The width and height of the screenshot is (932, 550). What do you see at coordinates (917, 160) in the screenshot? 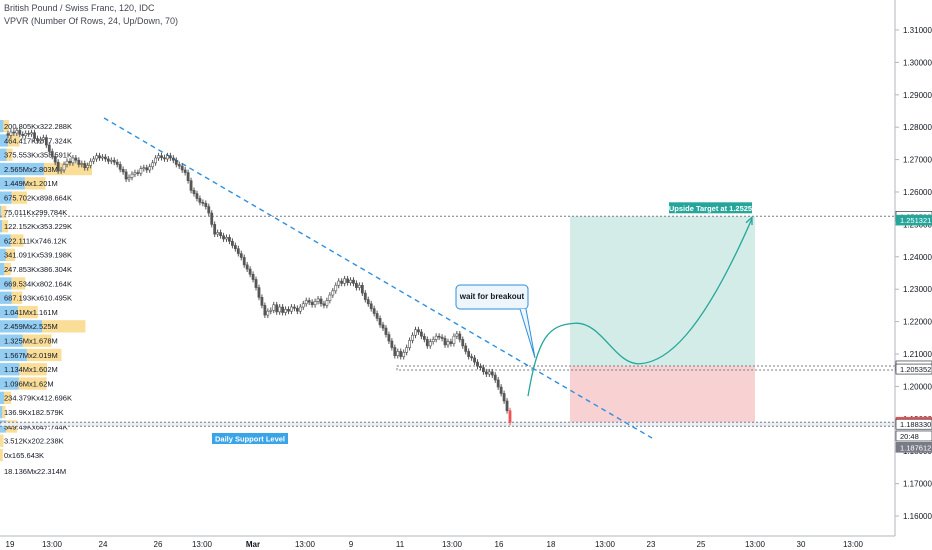
I see `price-tick-label: 1.270000` at bounding box center [917, 160].